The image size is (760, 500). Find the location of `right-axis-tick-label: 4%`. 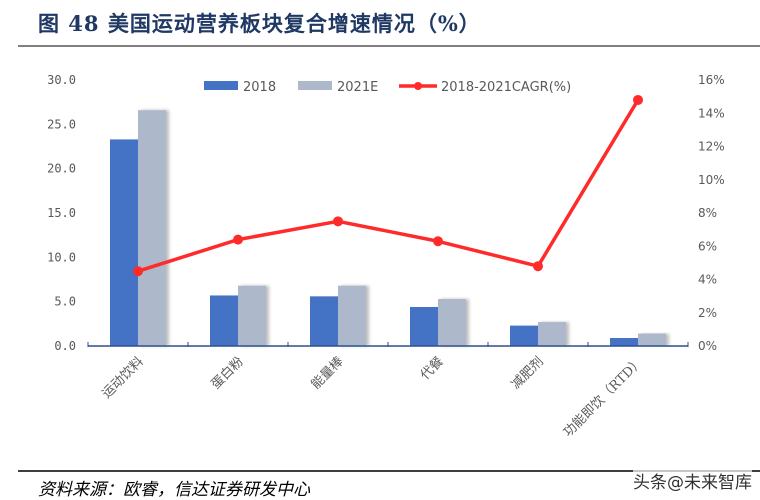

right-axis-tick-label: 4% is located at coordinates (707, 280).